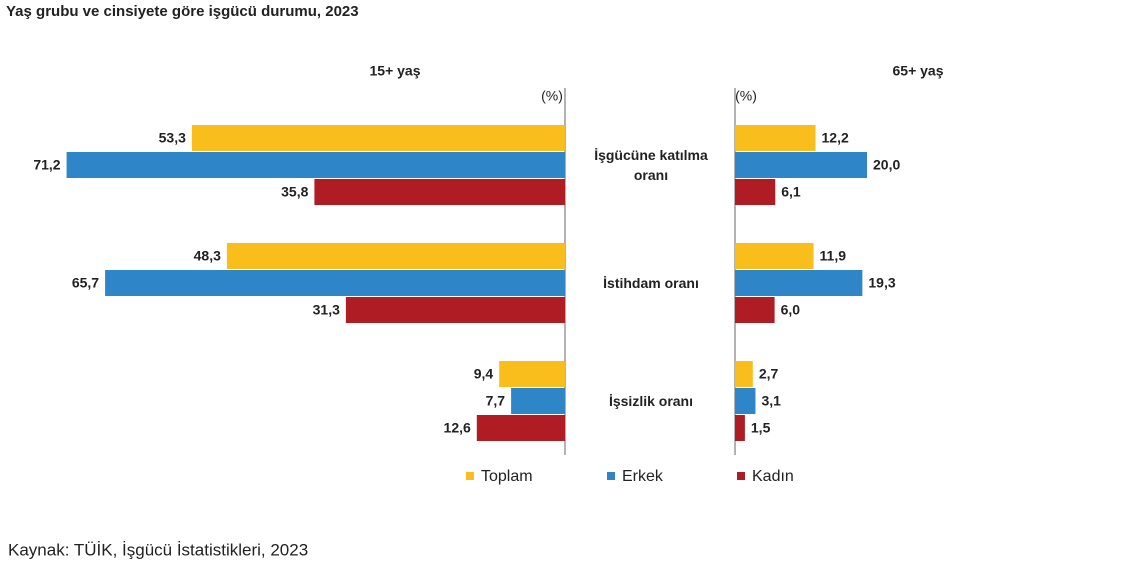 This screenshot has height=570, width=1140. Describe the element at coordinates (773, 476) in the screenshot. I see `legend-label: Kadın` at that location.